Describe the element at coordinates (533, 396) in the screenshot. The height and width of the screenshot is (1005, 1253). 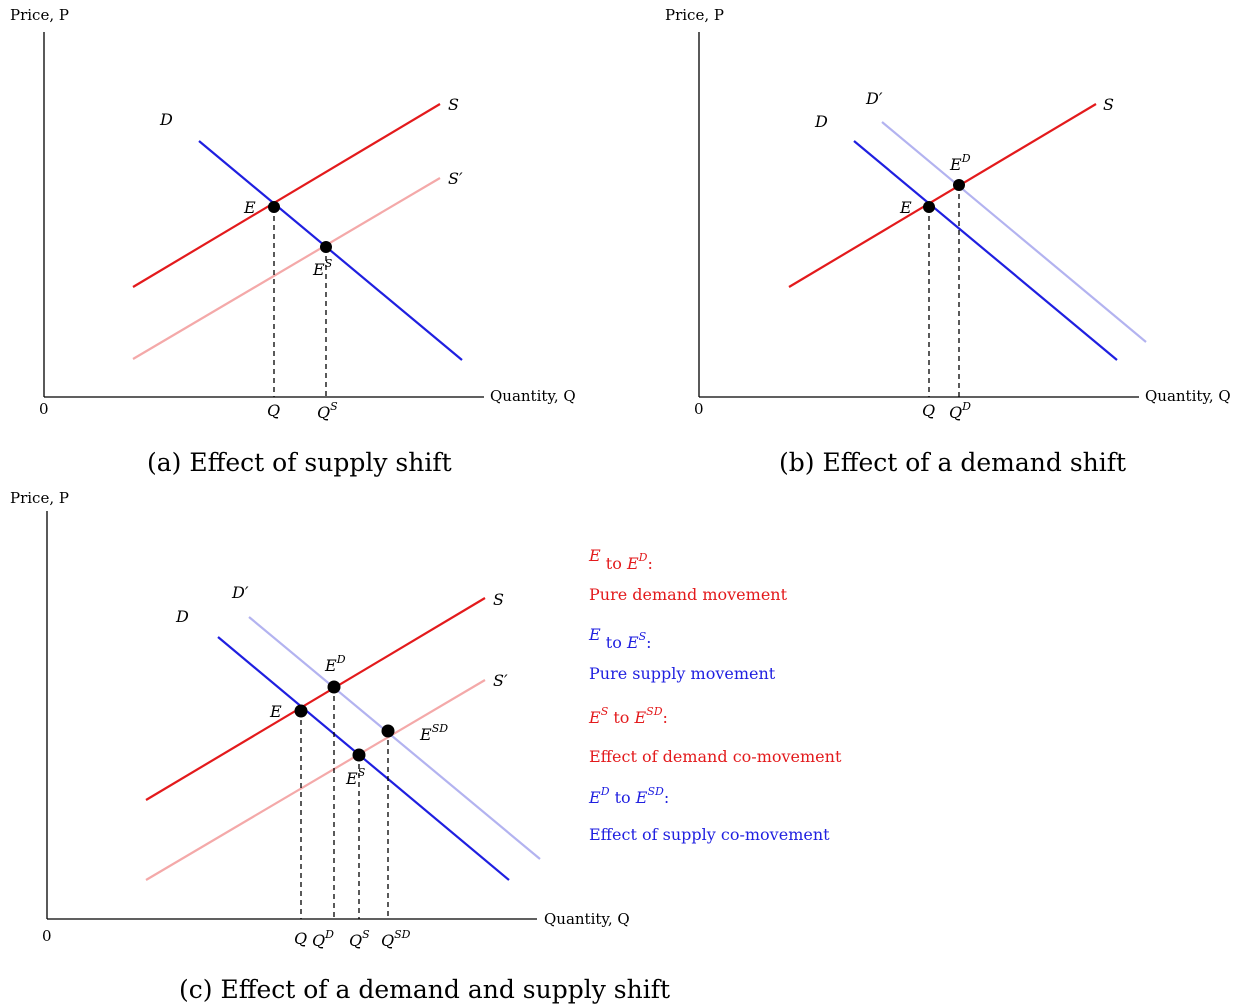
I see `panel-a-x-axis-label: Quantity, Q` at that location.